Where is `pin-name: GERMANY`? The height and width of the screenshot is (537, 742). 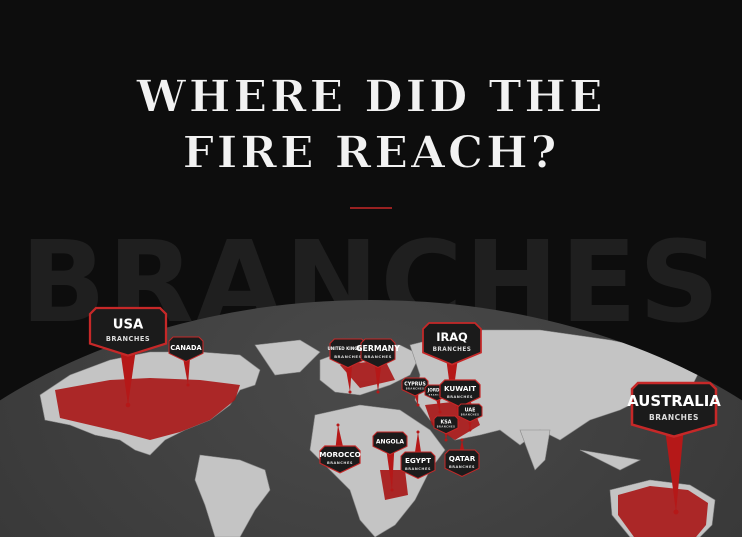 pin-name: GERMANY is located at coordinates (378, 348).